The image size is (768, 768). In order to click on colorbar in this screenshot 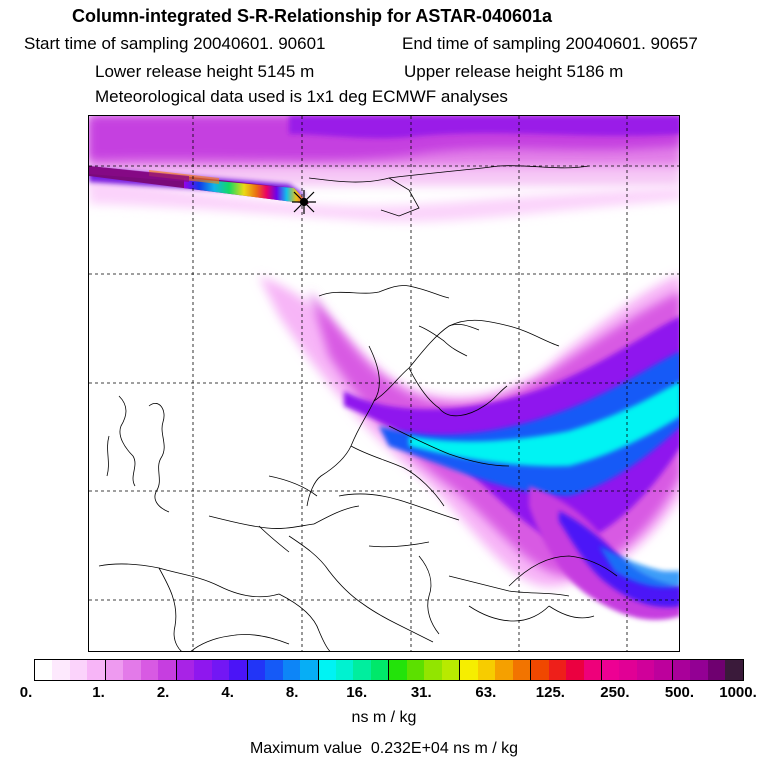, I will do `click(389, 670)`.